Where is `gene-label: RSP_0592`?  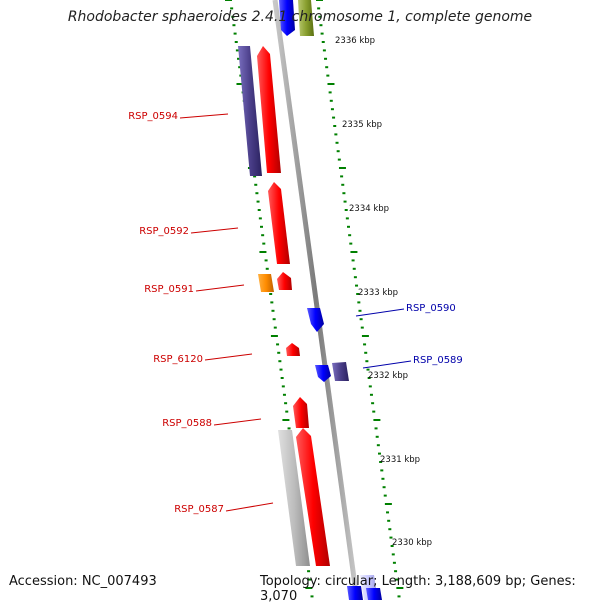 gene-label: RSP_0592 is located at coordinates (164, 231).